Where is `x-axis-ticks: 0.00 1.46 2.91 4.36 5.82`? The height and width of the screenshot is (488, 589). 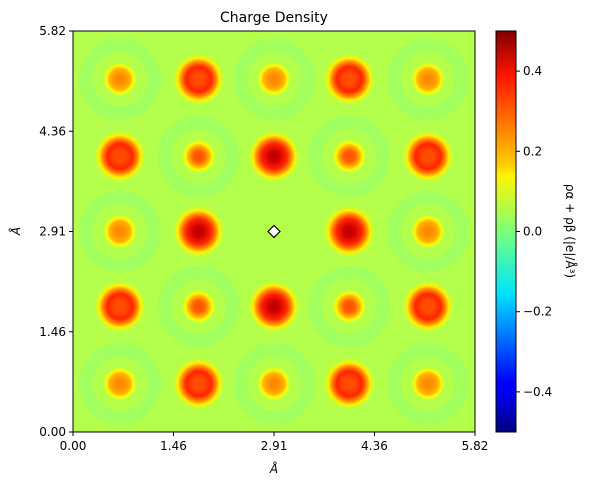 x-axis-ticks: 0.00 1.46 2.91 4.36 5.82 is located at coordinates (274, 442).